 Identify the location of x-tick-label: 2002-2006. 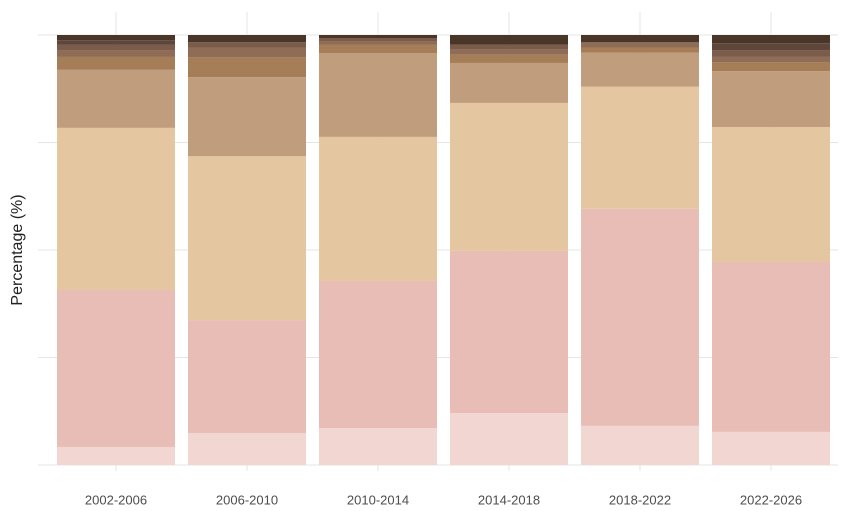
(116, 499).